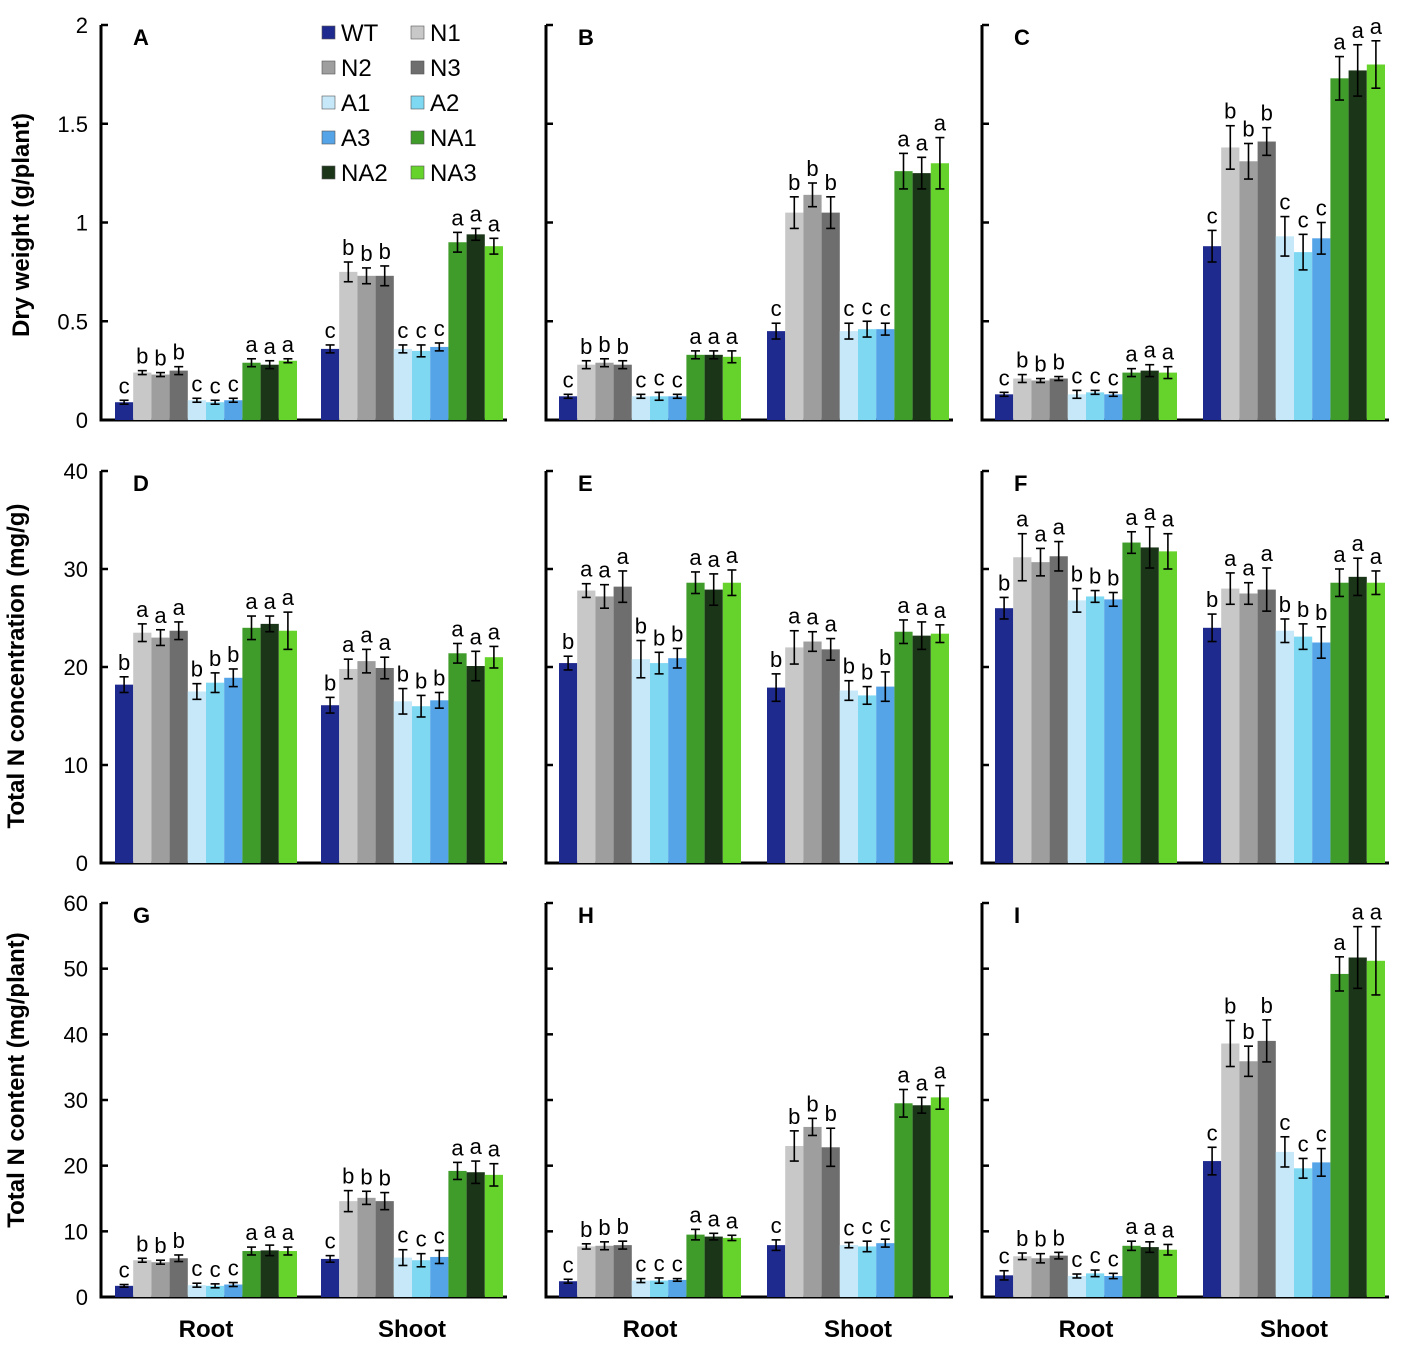 Image resolution: width=1408 pixels, height=1347 pixels. Describe the element at coordinates (21, 225) in the screenshot. I see `y-axis-label-dry-weight: Dry weight (g/plant)` at that location.